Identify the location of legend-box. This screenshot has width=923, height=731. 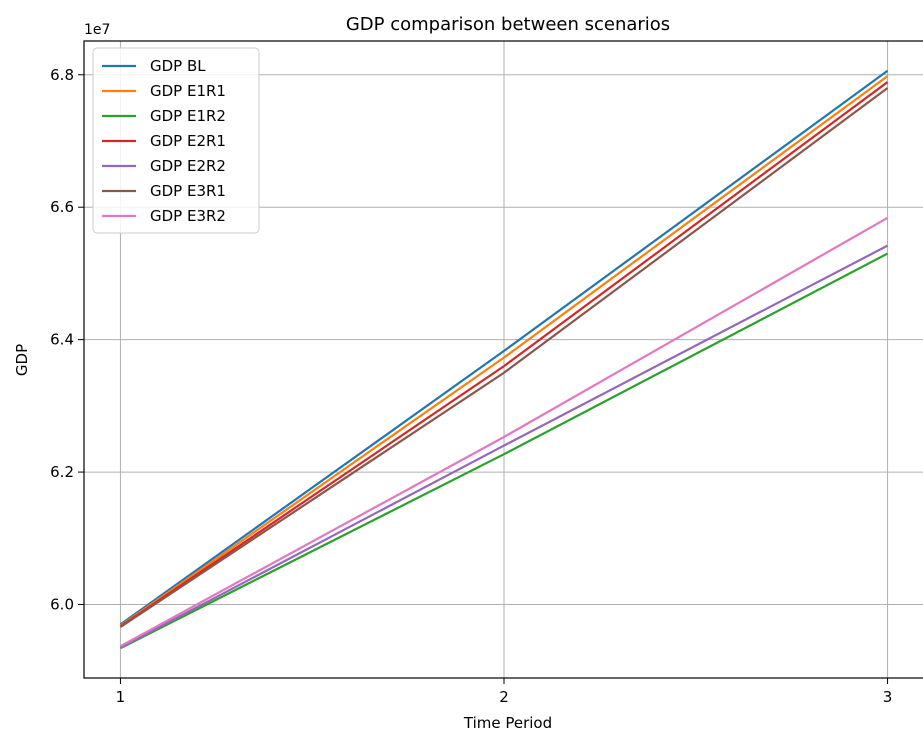
(176, 140).